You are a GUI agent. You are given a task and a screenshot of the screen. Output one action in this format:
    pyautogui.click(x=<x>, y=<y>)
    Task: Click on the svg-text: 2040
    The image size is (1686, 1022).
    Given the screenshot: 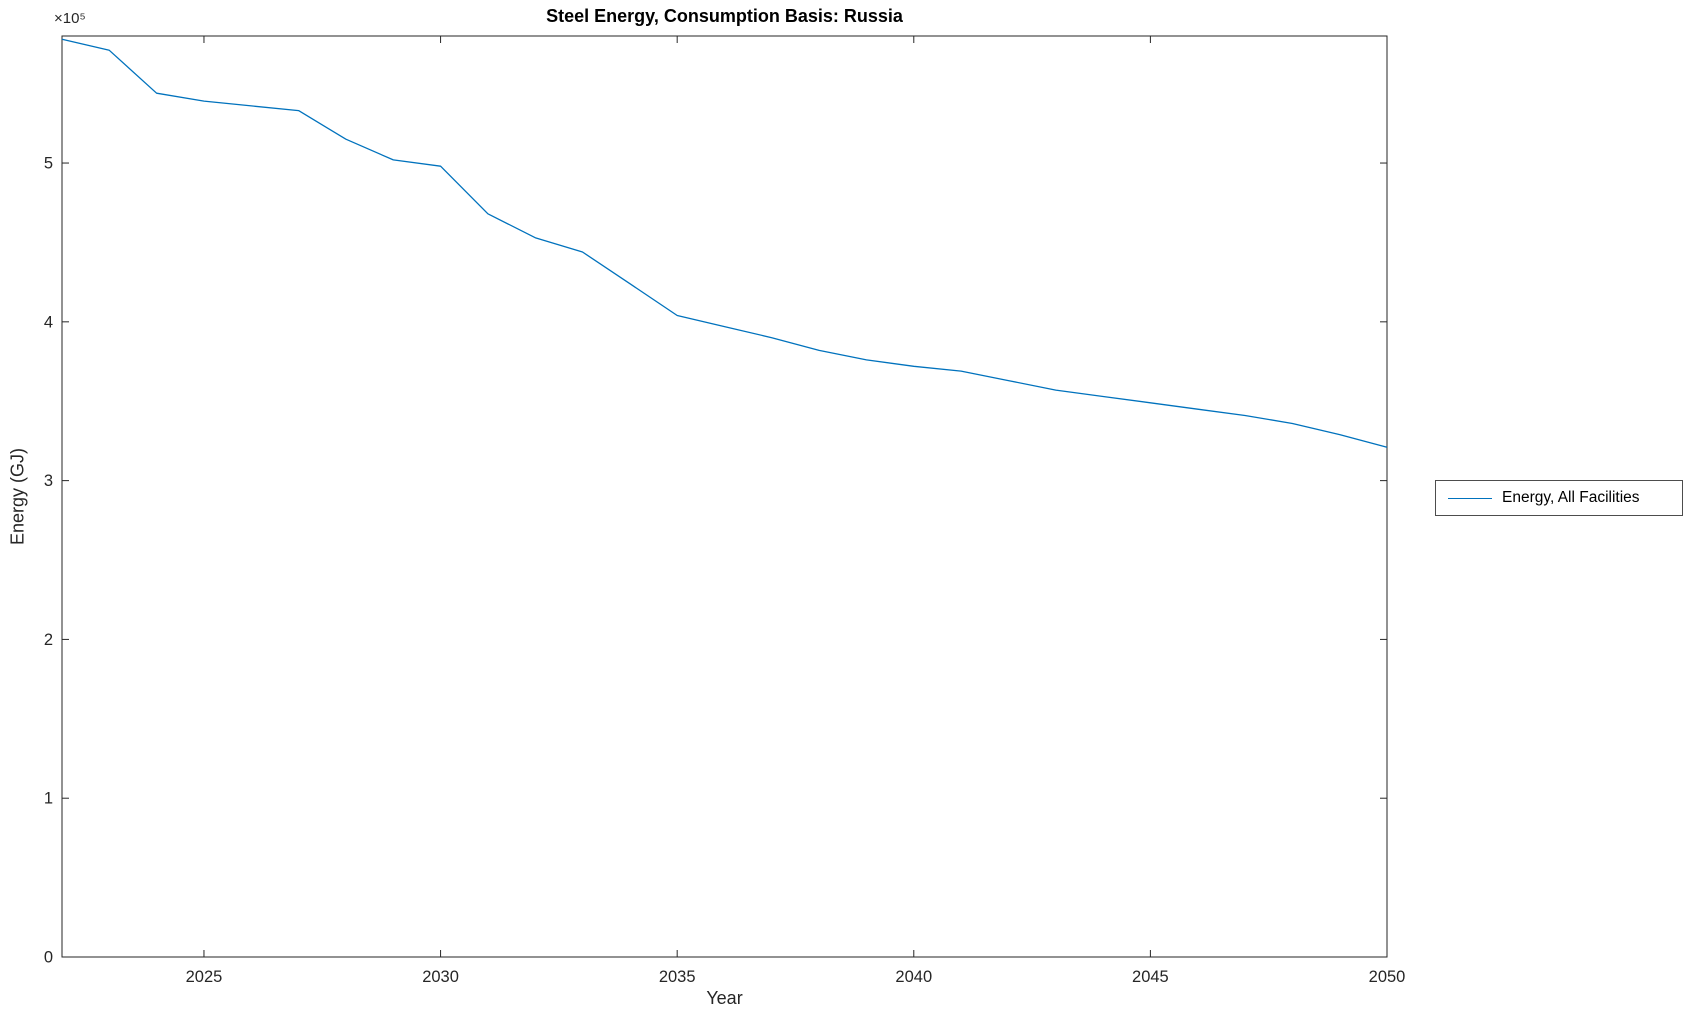 What is the action you would take?
    pyautogui.click(x=913, y=977)
    